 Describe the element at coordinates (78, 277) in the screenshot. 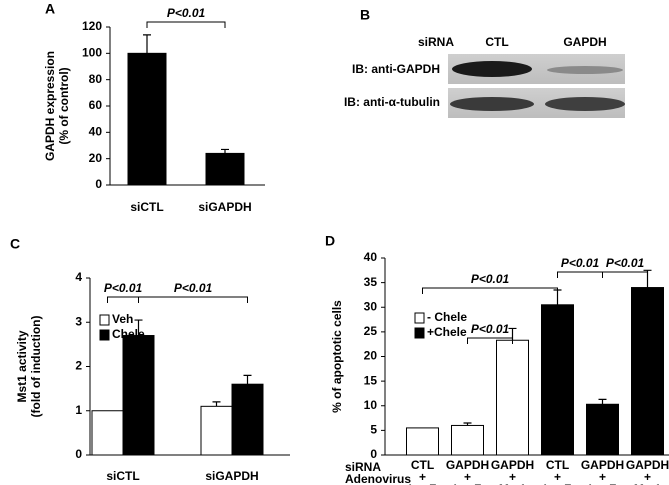

I see `y-tick-label: 4` at that location.